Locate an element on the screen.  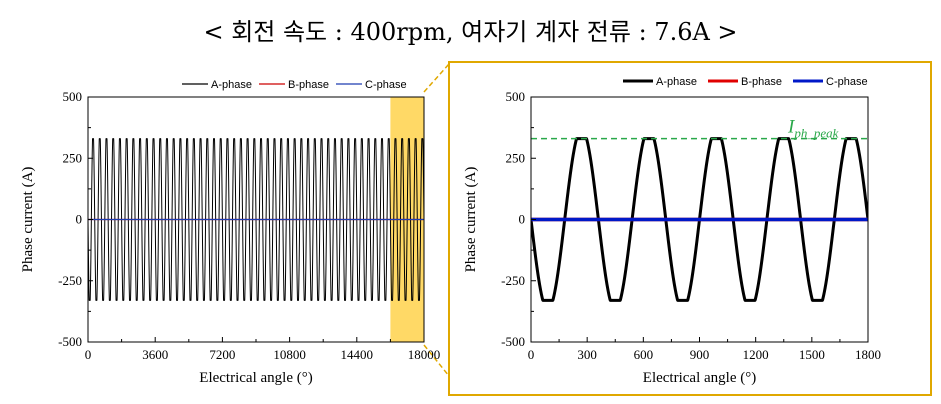
x-tick-label: 10800 is located at coordinates (289, 354).